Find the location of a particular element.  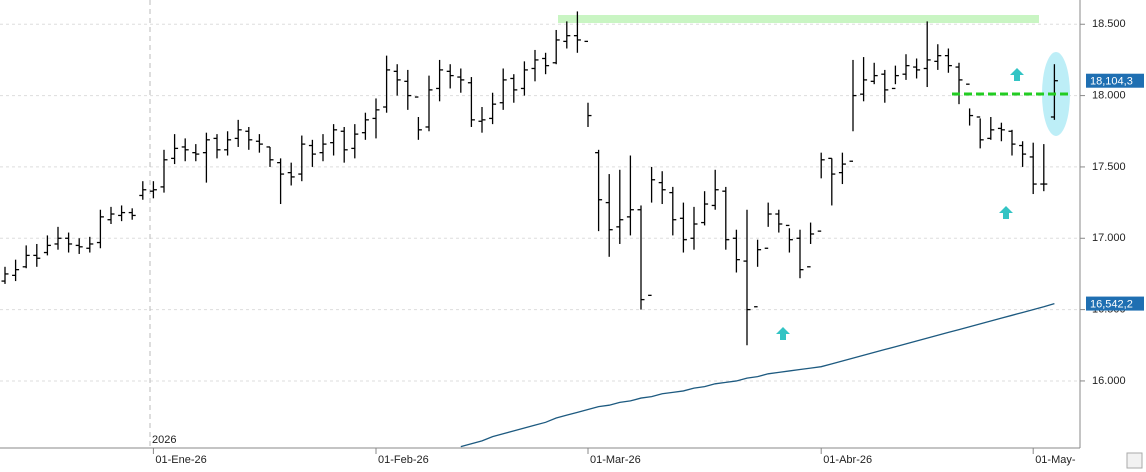

x-tick-label: 01-May- is located at coordinates (1055, 460).